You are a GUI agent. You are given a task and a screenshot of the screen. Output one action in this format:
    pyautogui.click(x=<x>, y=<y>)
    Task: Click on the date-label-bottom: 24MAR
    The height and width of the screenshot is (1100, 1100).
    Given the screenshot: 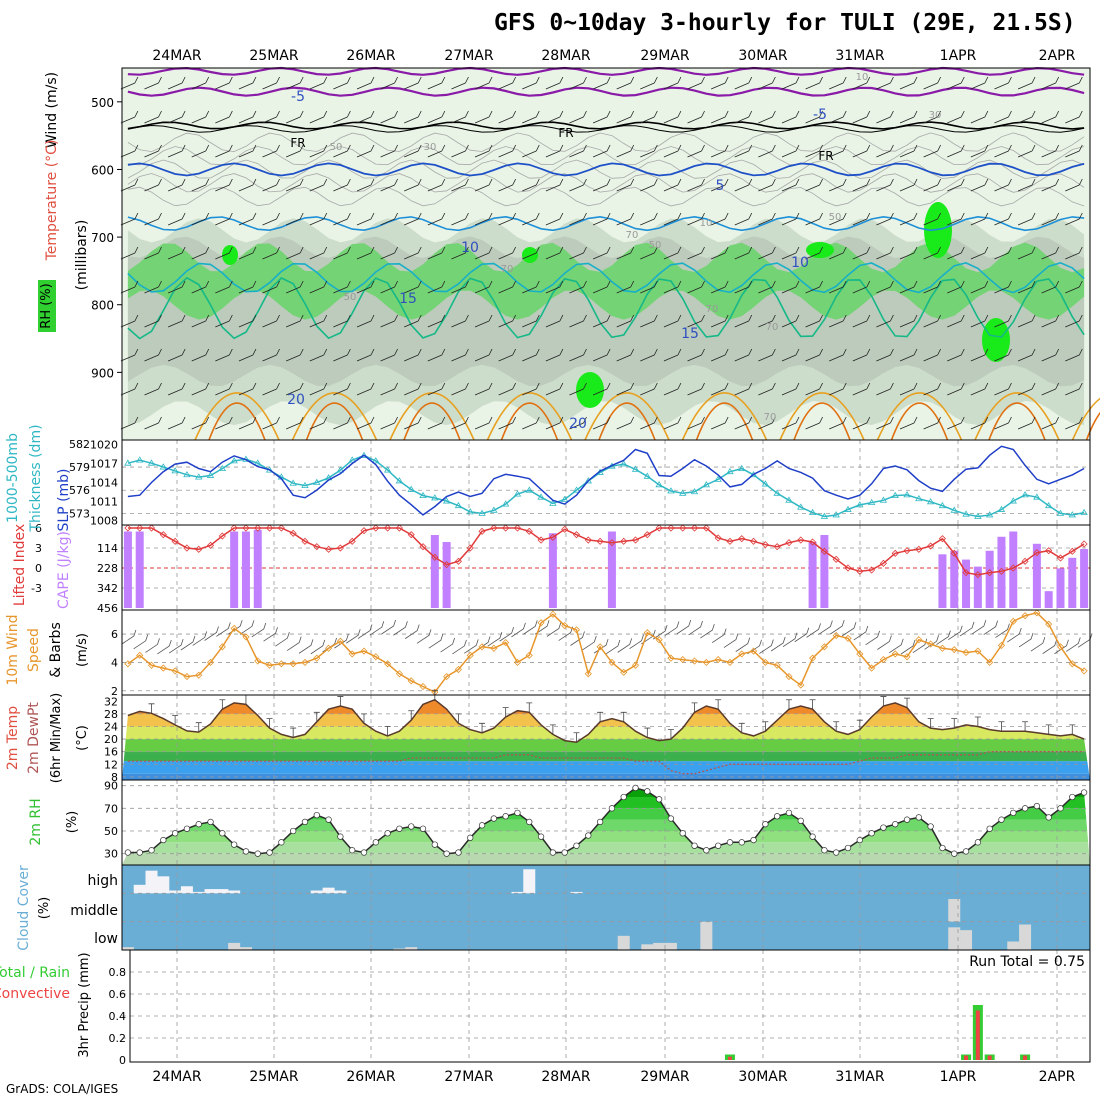 What is the action you would take?
    pyautogui.click(x=176, y=1077)
    